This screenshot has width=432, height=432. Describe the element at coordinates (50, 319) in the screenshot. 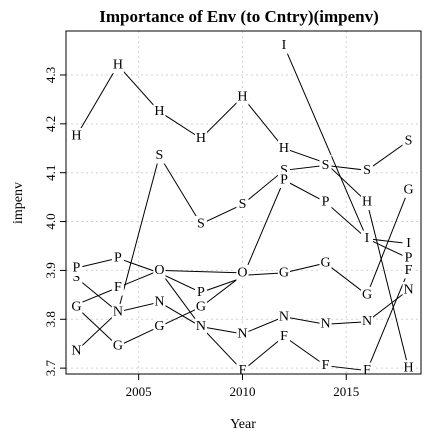

I see `y-tick-label: 3.8` at that location.